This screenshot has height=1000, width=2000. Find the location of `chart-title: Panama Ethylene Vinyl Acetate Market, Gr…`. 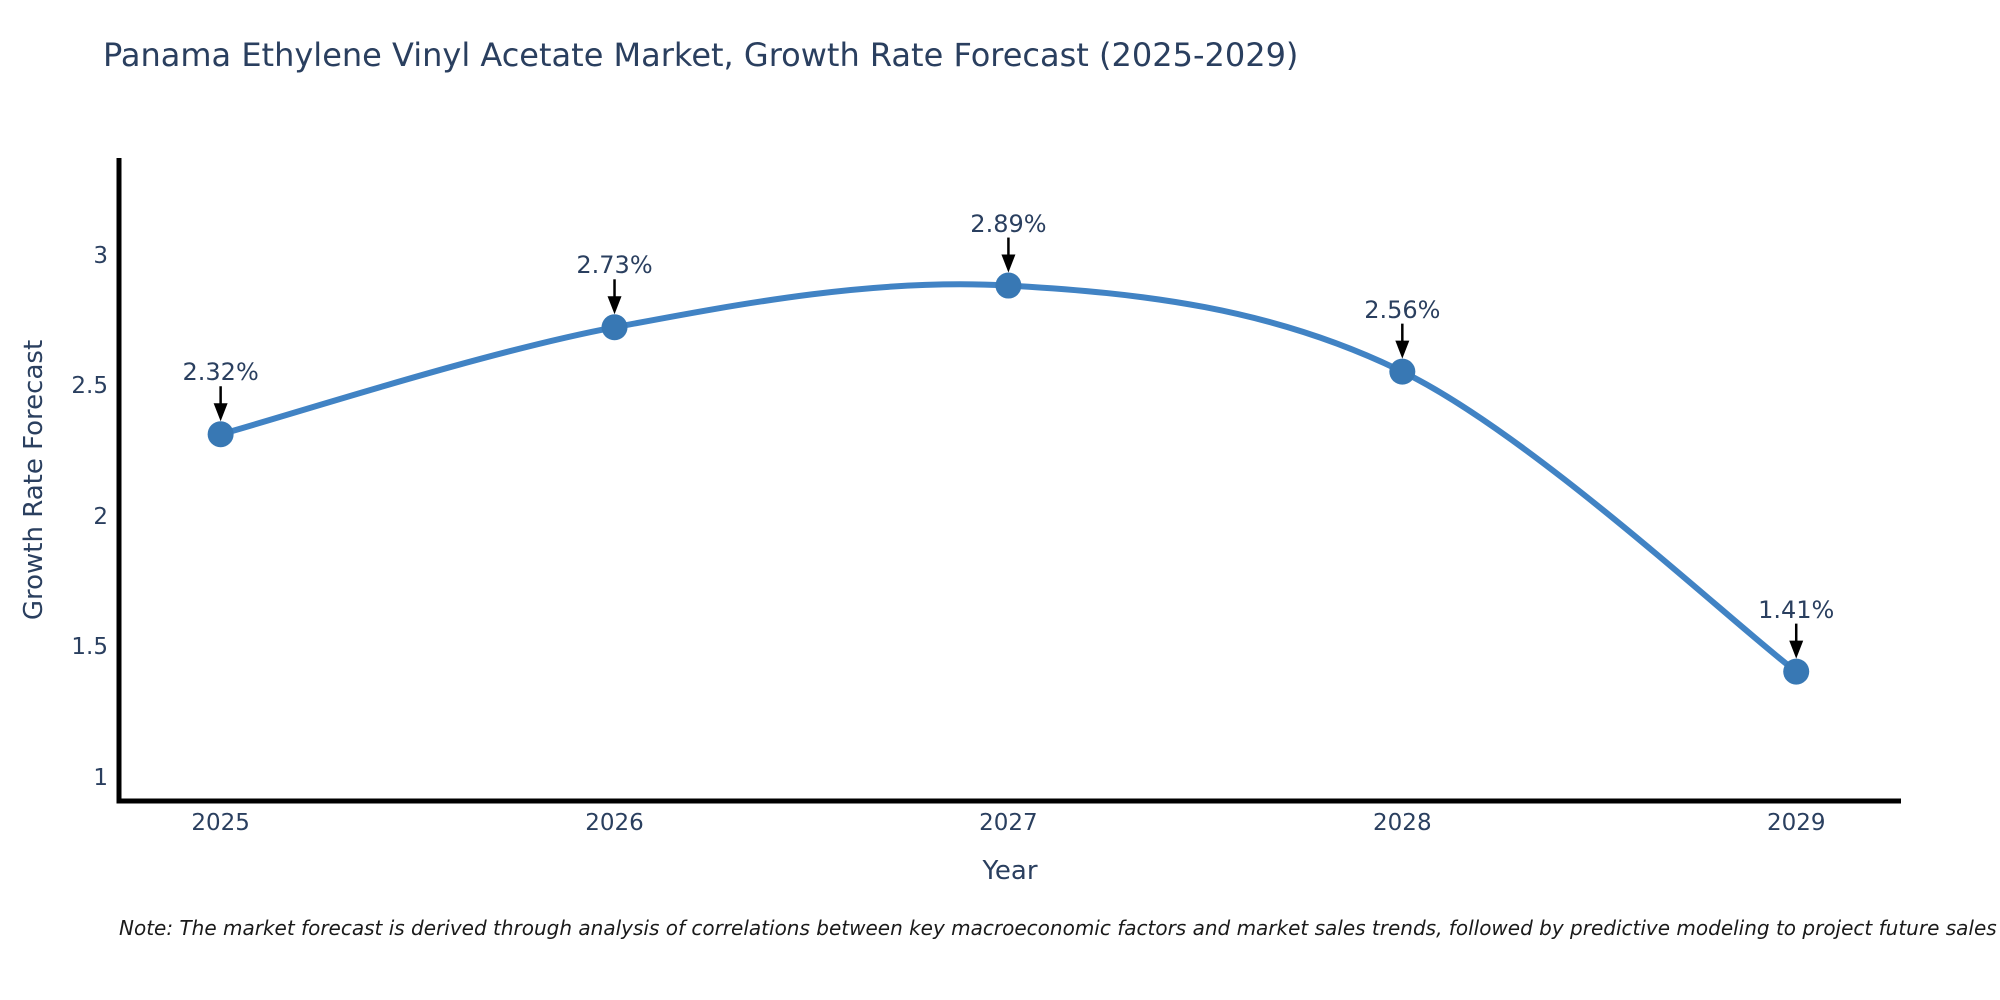

chart-title: Panama Ethylene Vinyl Acetate Market, Gr… is located at coordinates (701, 55).